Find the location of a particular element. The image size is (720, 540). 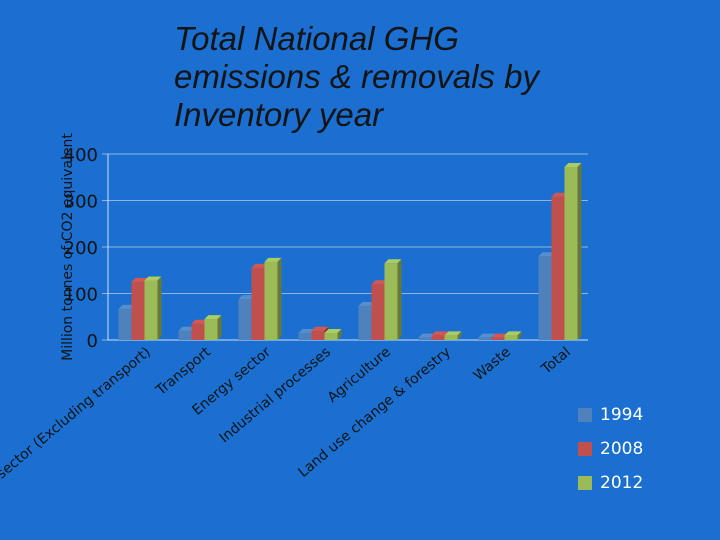

legend-item-2012: 2012 is located at coordinates (610, 483).